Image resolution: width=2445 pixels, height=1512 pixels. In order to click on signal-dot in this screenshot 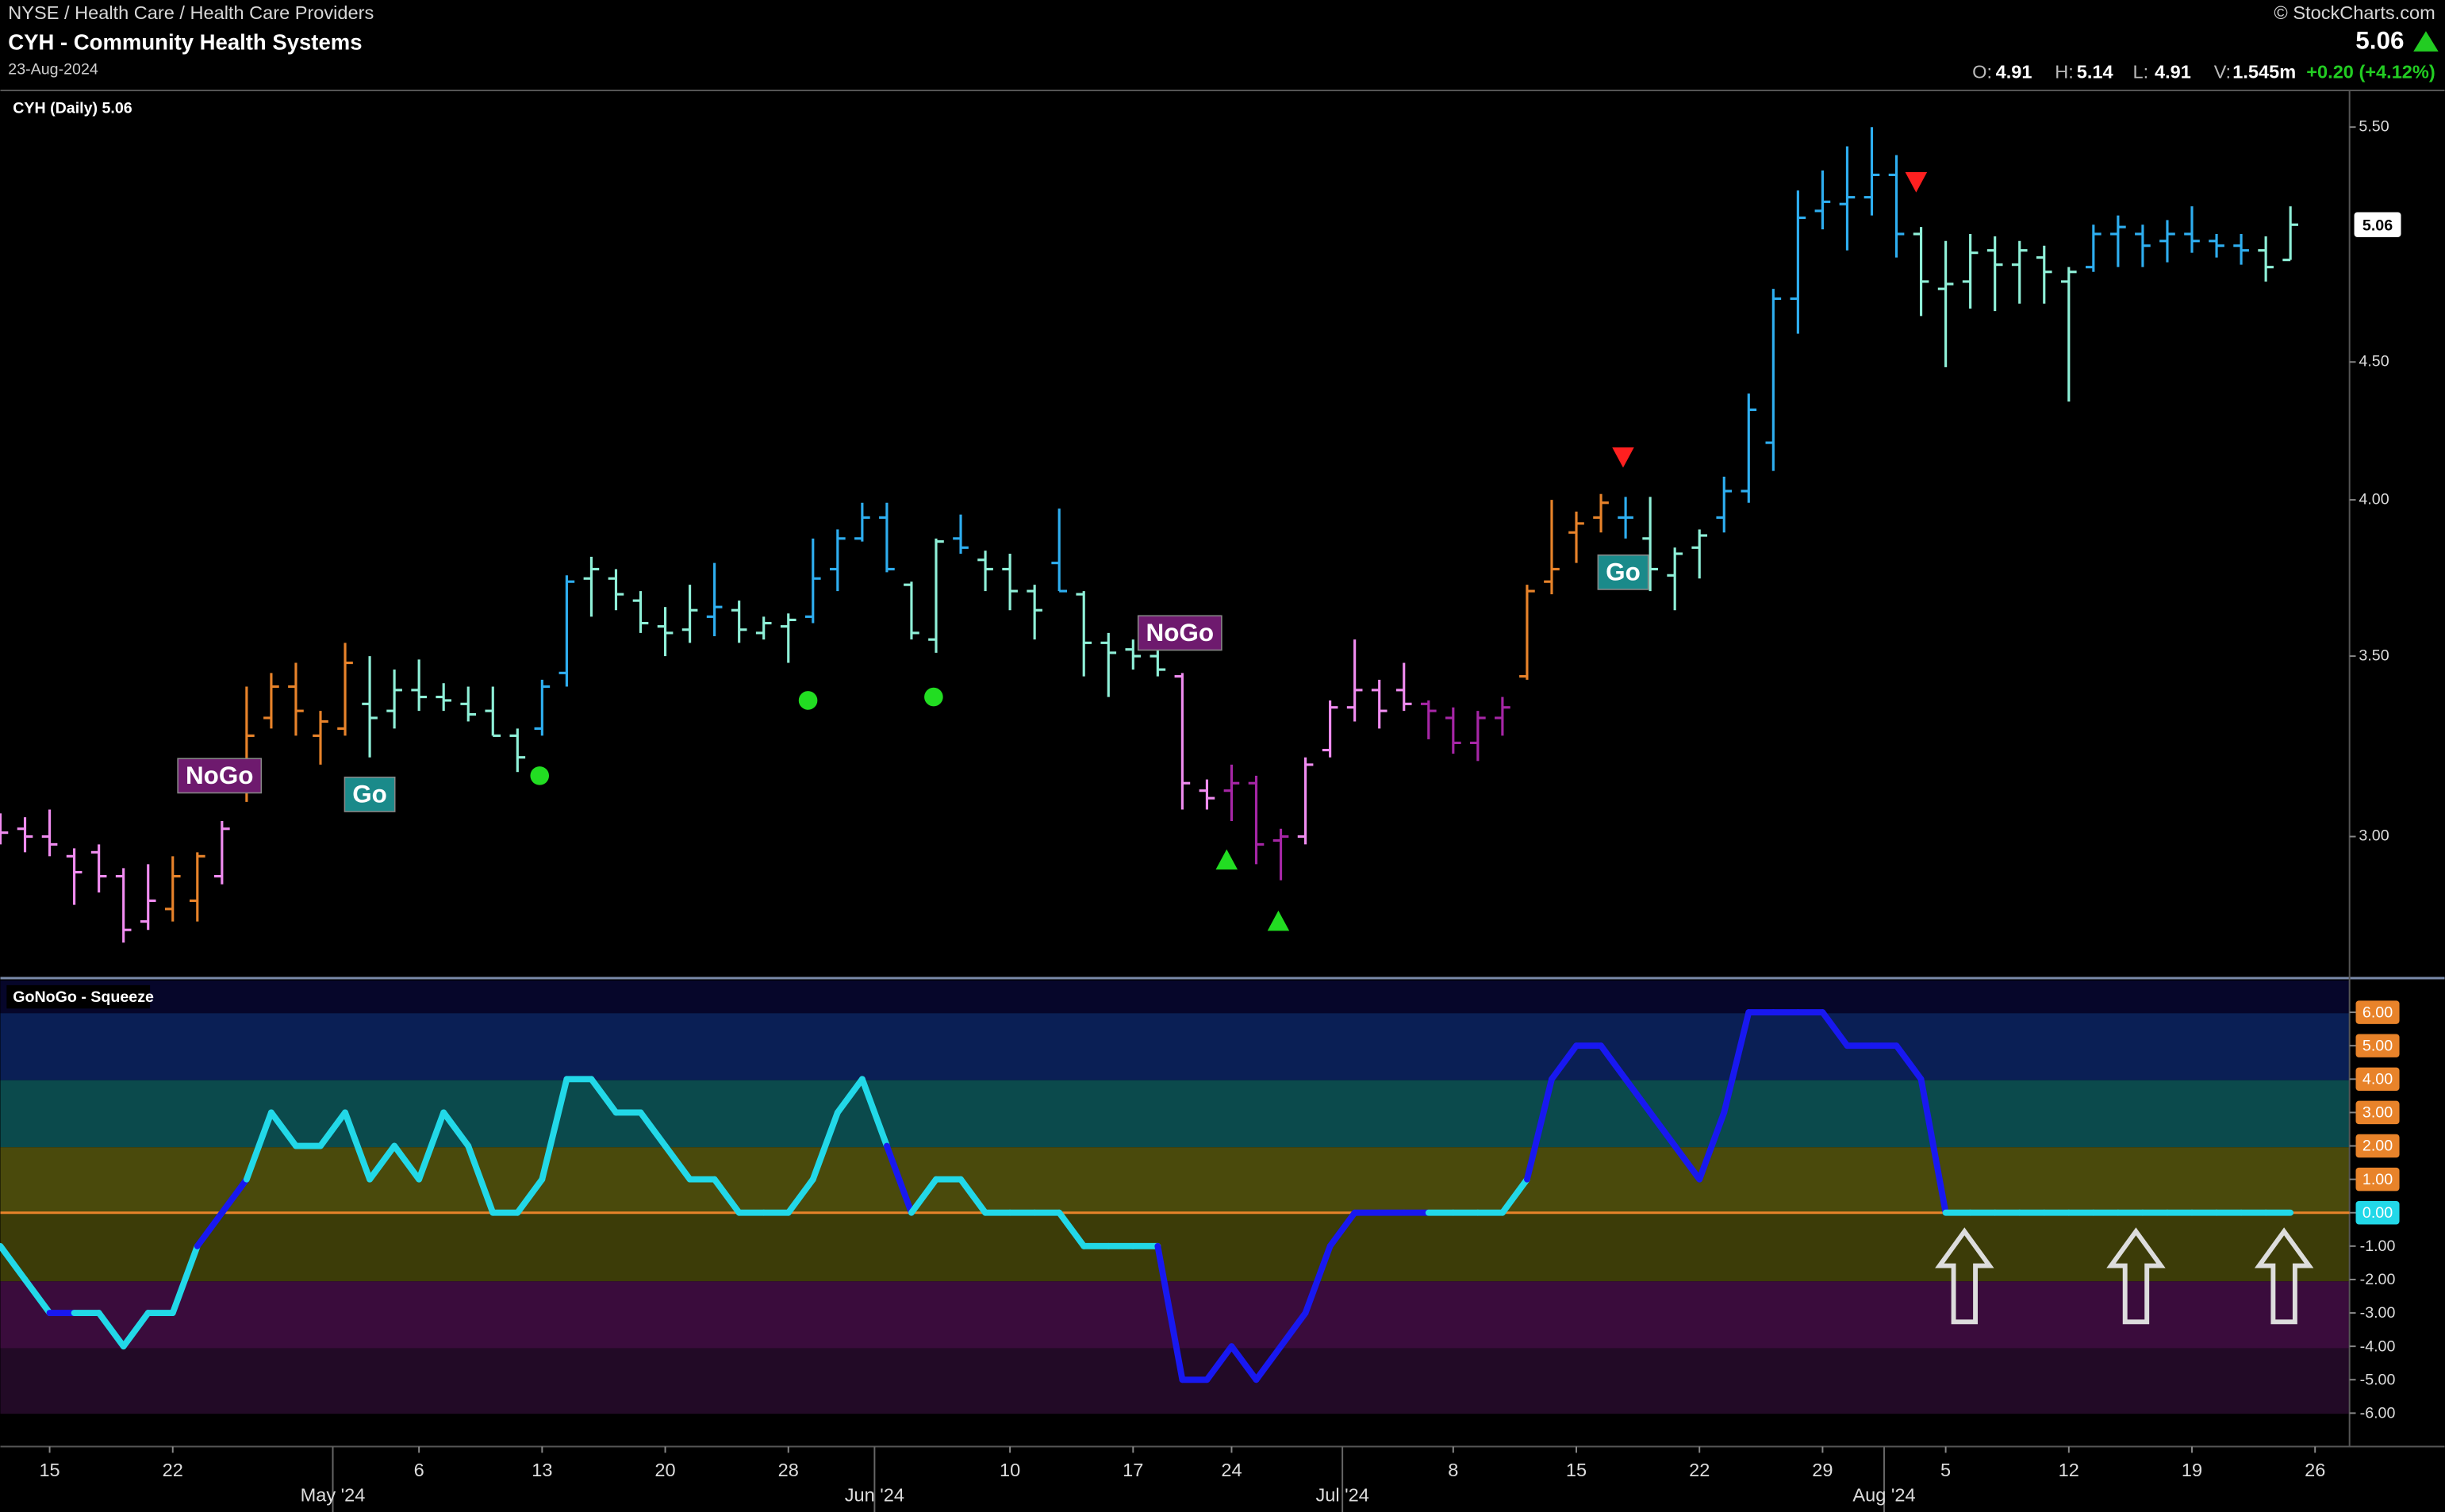, I will do `click(933, 697)`.